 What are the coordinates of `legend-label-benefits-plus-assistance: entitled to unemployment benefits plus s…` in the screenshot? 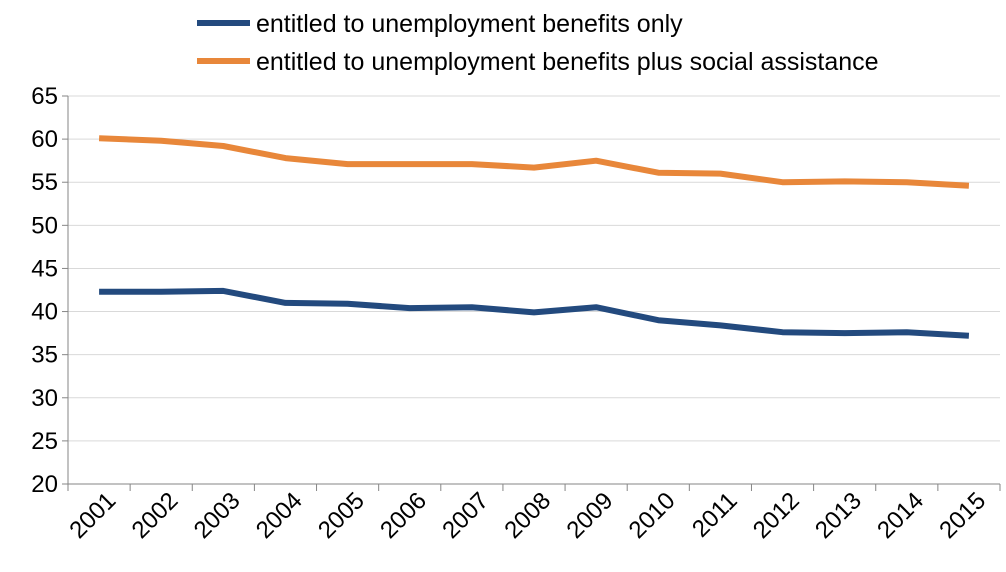 It's located at (567, 62).